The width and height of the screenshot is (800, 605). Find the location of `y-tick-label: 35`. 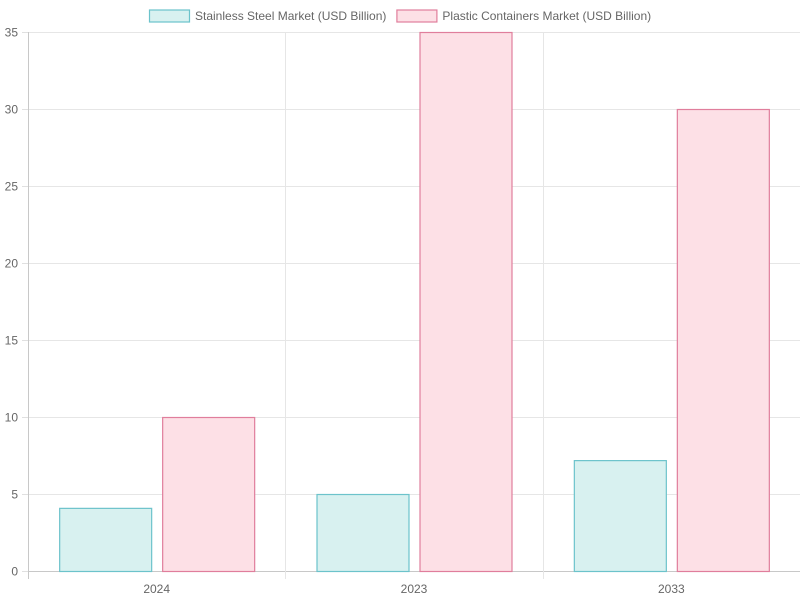

y-tick-label: 35 is located at coordinates (12, 33).